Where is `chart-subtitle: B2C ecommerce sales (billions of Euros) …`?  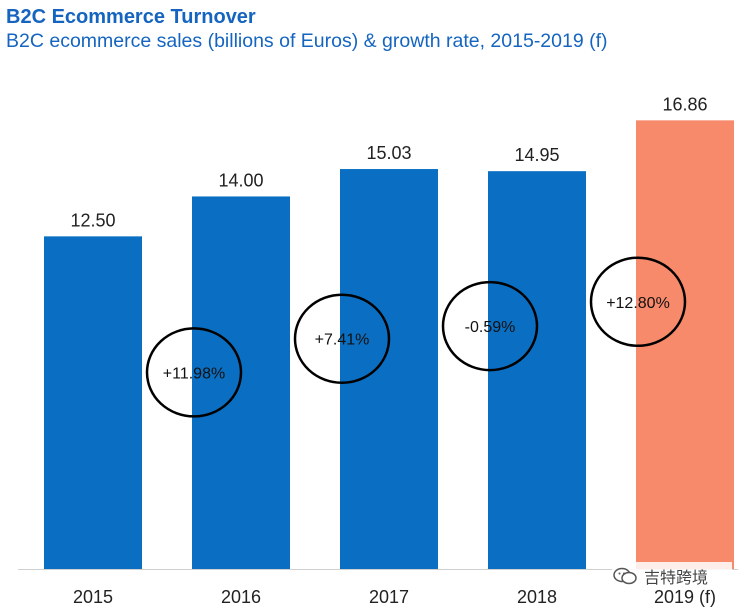 chart-subtitle: B2C ecommerce sales (billions of Euros) … is located at coordinates (307, 41).